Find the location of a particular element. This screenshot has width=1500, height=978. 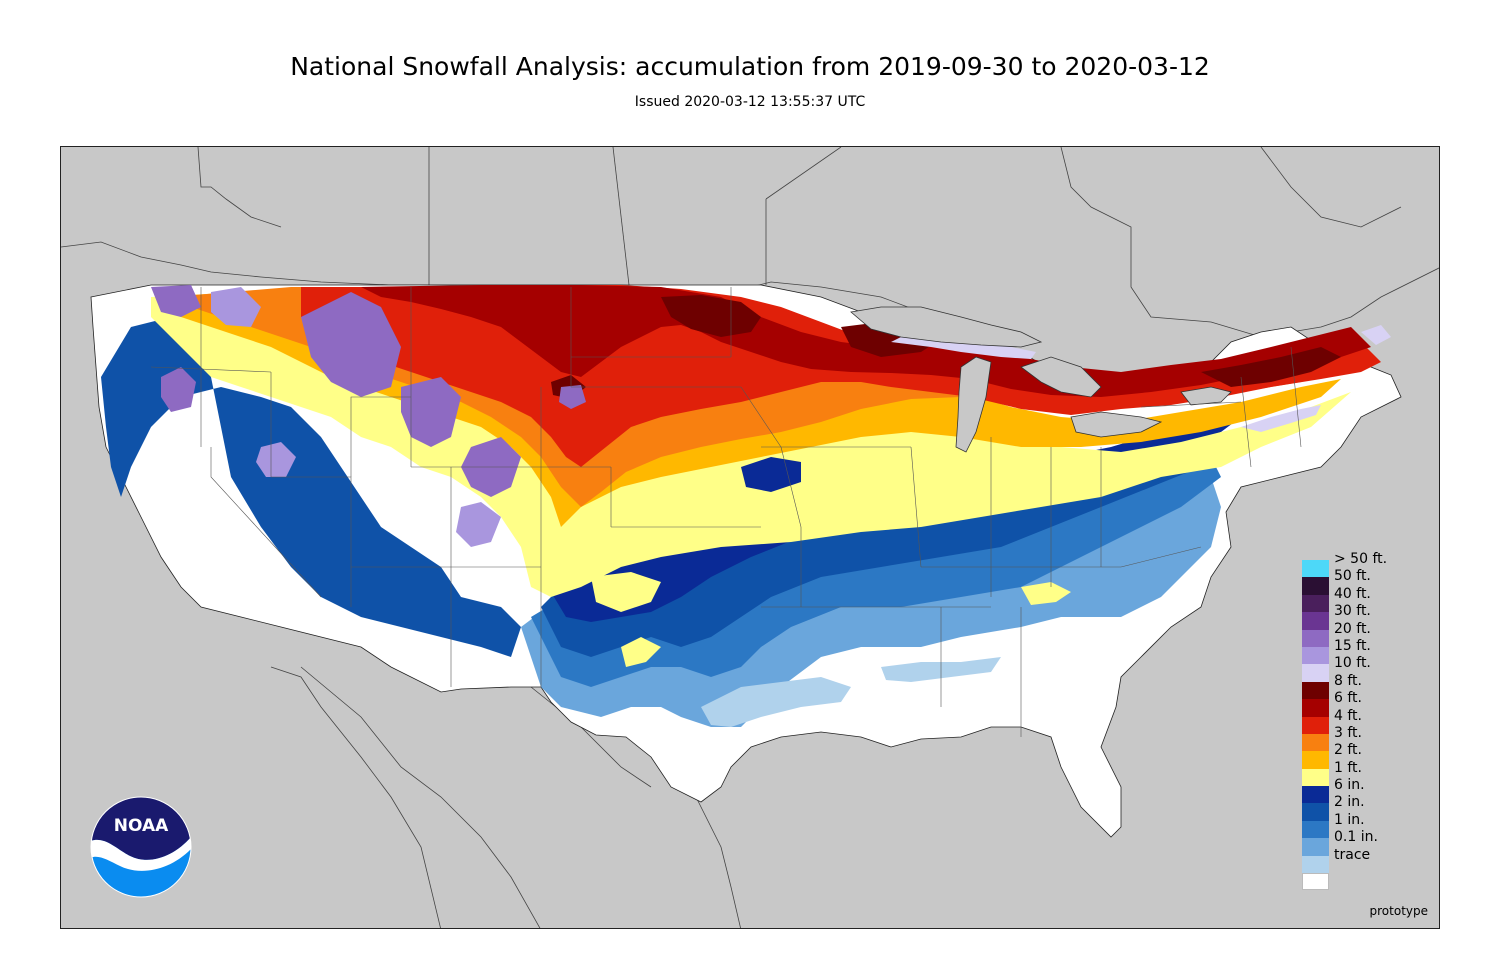

legend-item: 2 ft. is located at coordinates (1362, 755).